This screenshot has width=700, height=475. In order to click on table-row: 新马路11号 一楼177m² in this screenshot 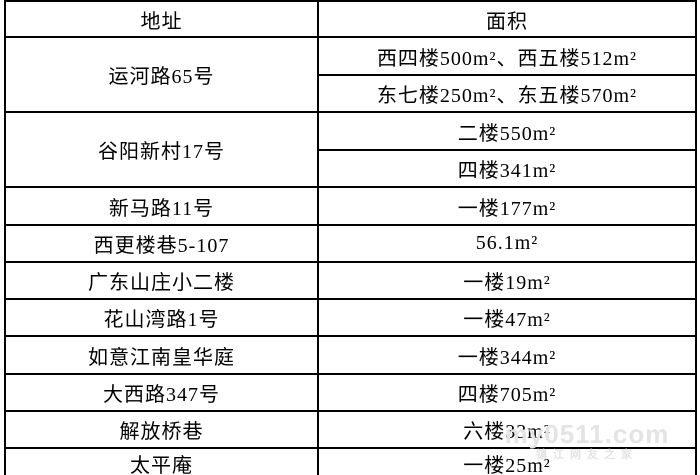, I will do `click(350, 206)`.